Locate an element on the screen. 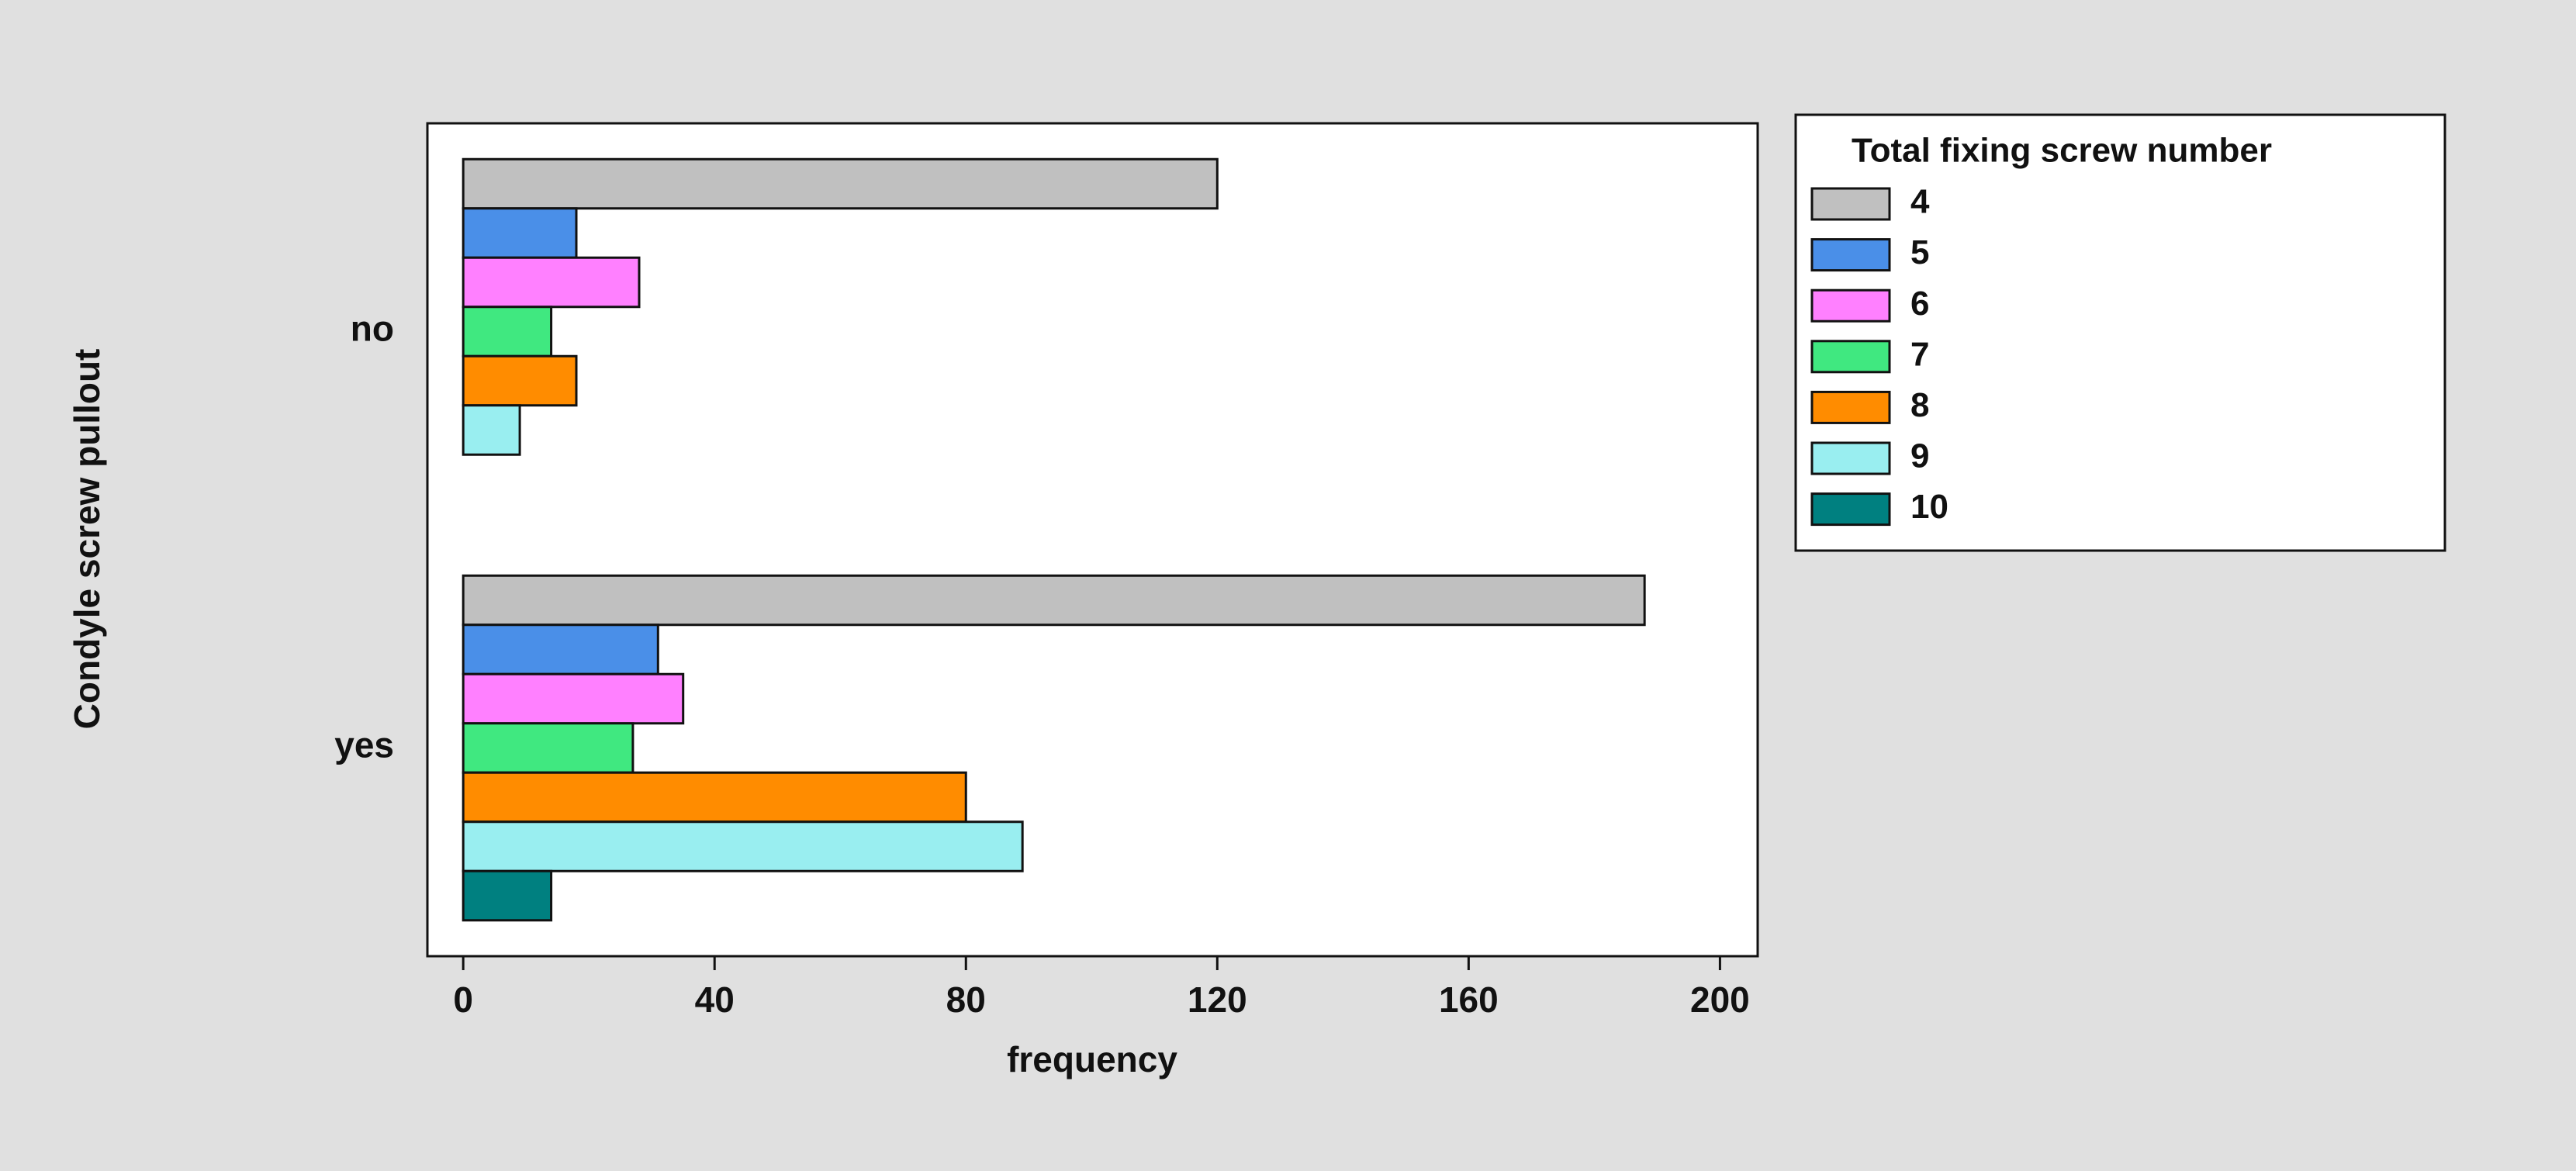 Image resolution: width=2576 pixels, height=1171 pixels. x-tick-label: 80 is located at coordinates (966, 999).